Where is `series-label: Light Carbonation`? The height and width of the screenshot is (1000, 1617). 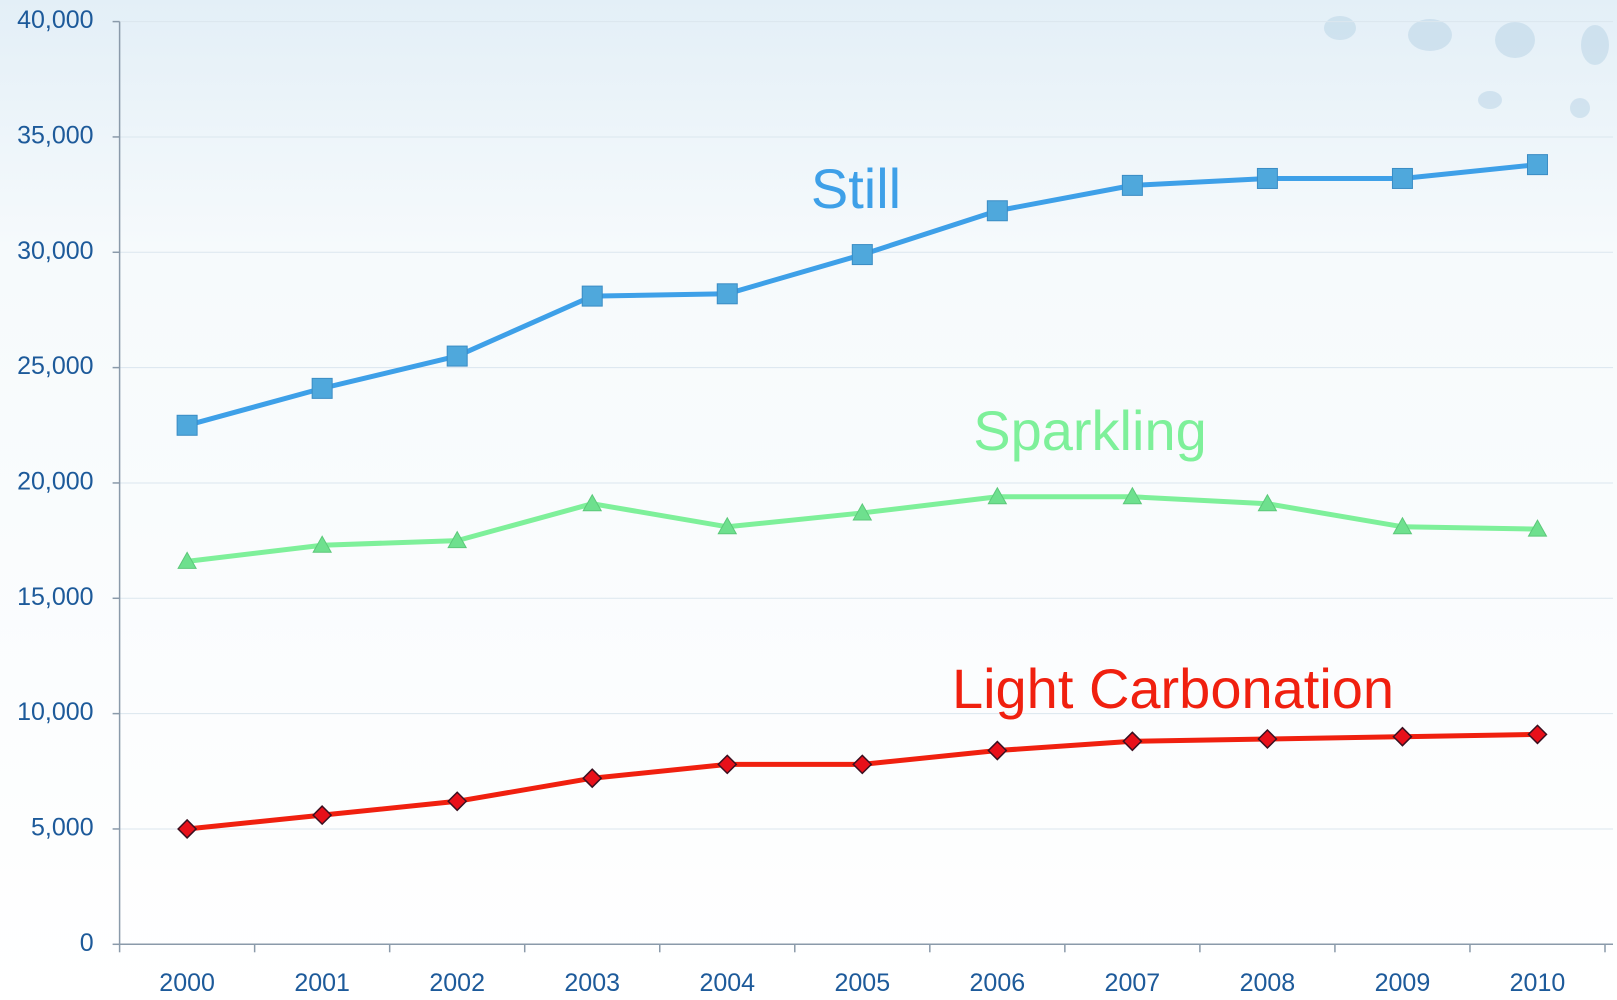
series-label: Light Carbonation is located at coordinates (1173, 688).